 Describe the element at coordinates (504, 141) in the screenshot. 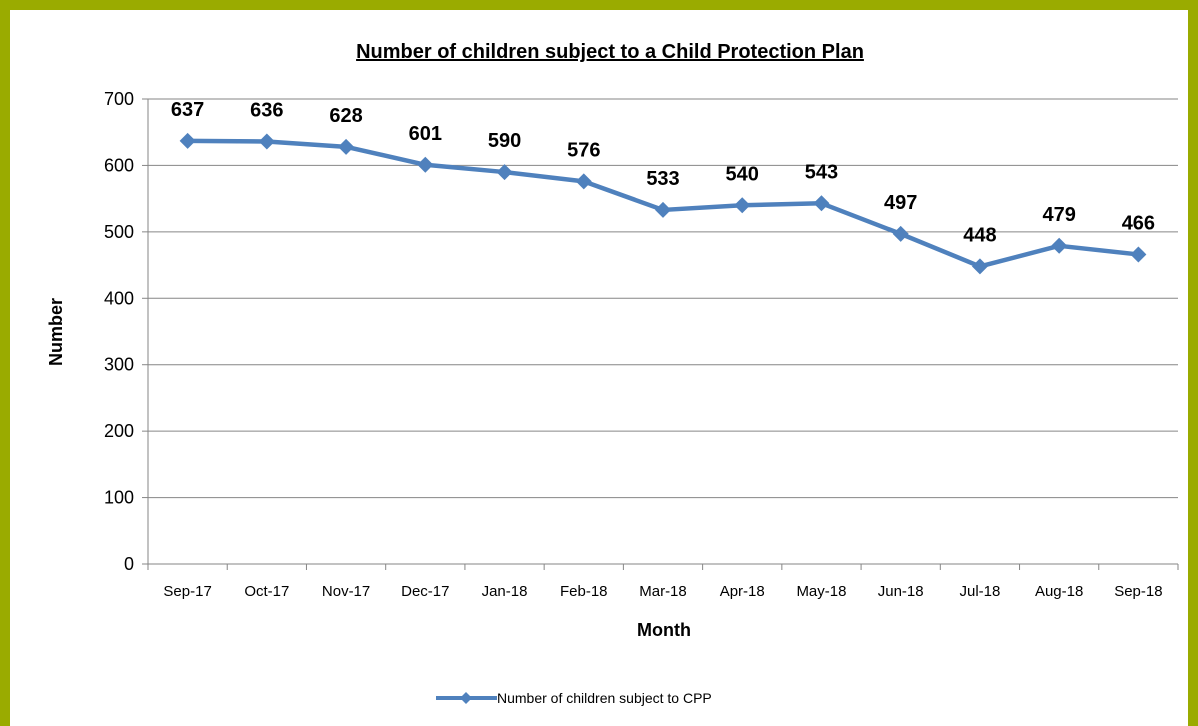

I see `data-label: 590` at that location.